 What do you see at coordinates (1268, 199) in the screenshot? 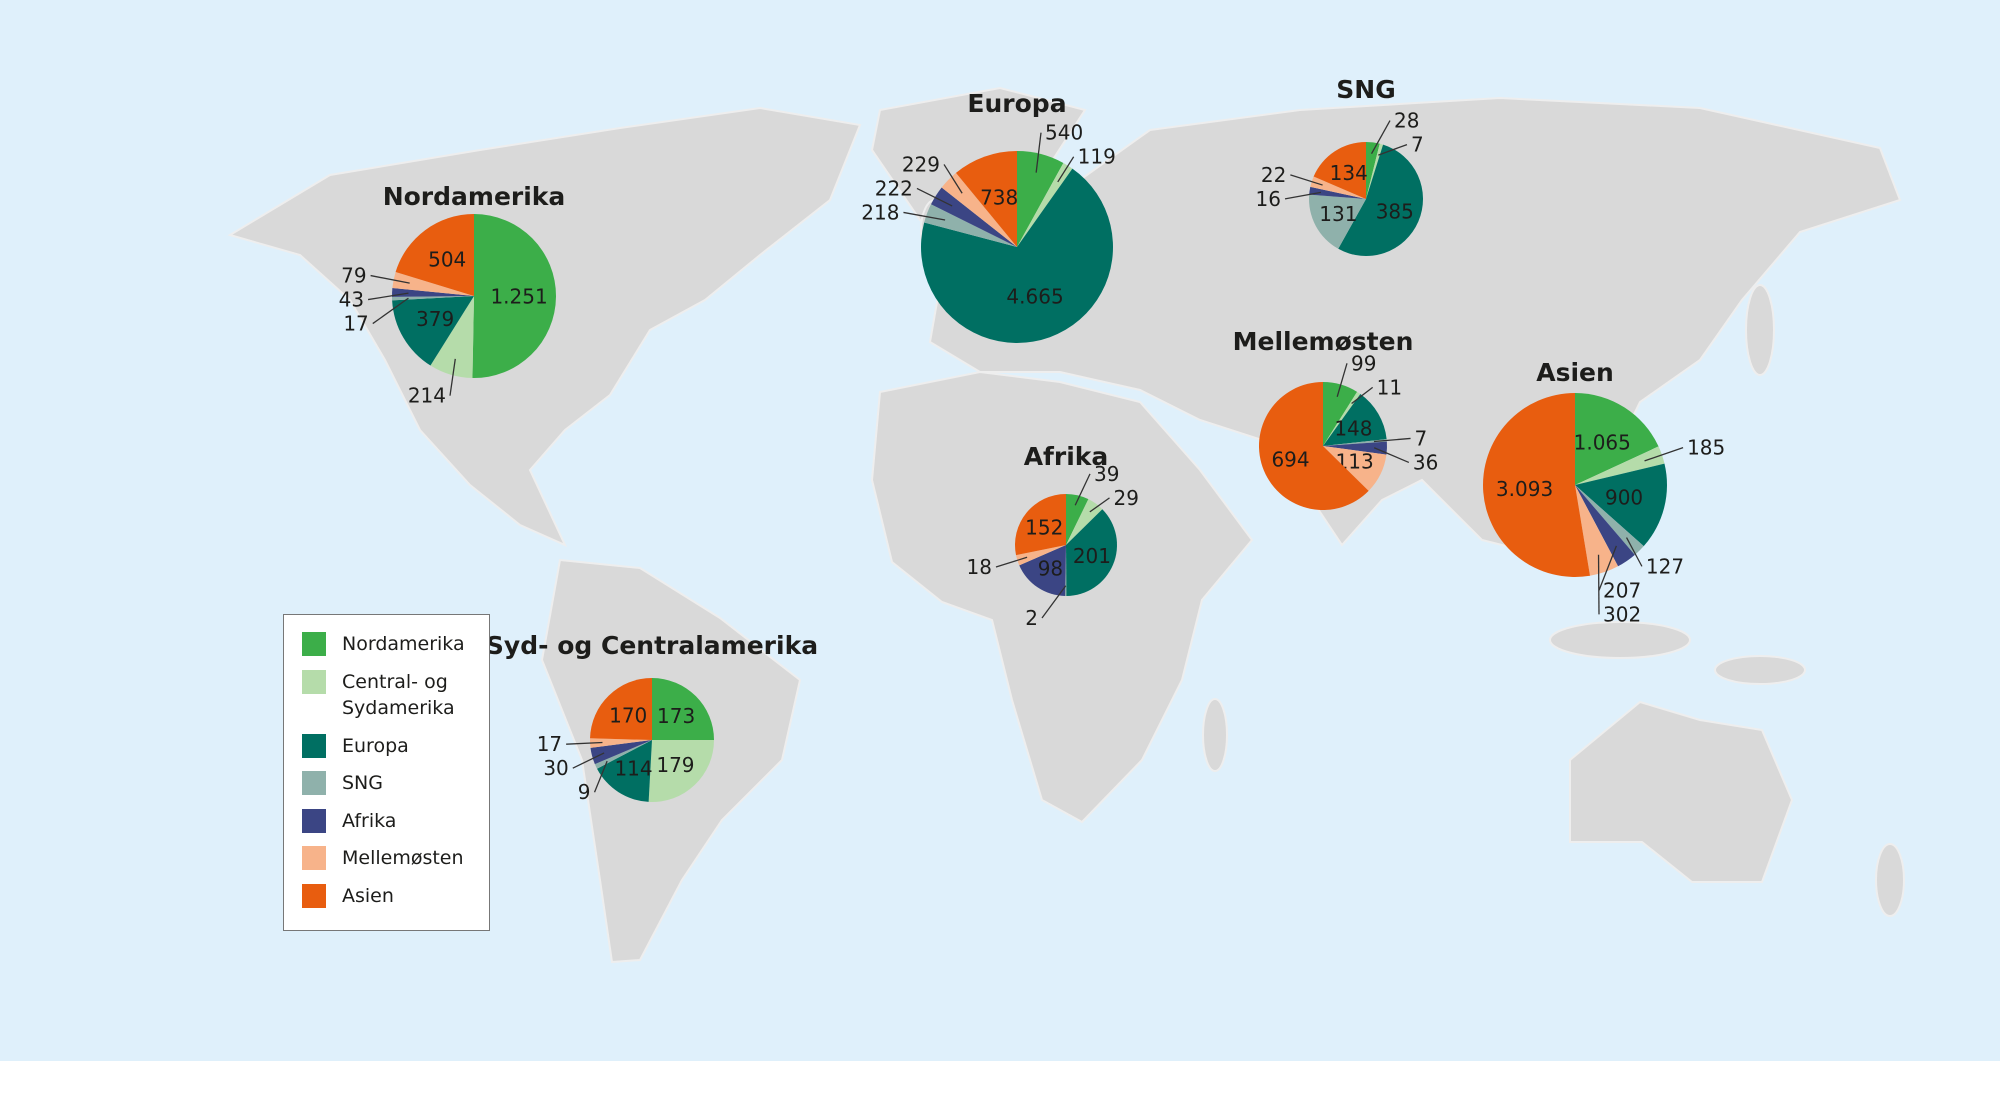
I see `pie-value-label: 16` at bounding box center [1268, 199].